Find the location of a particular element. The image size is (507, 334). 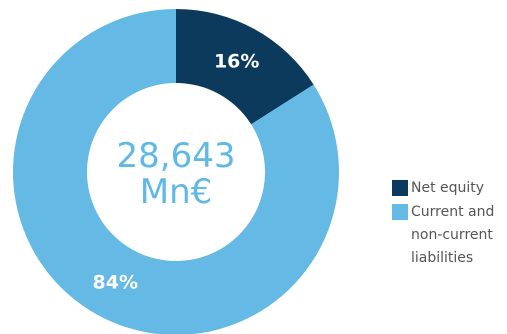

center-total: 28,643 Mn€ is located at coordinates (176, 174).